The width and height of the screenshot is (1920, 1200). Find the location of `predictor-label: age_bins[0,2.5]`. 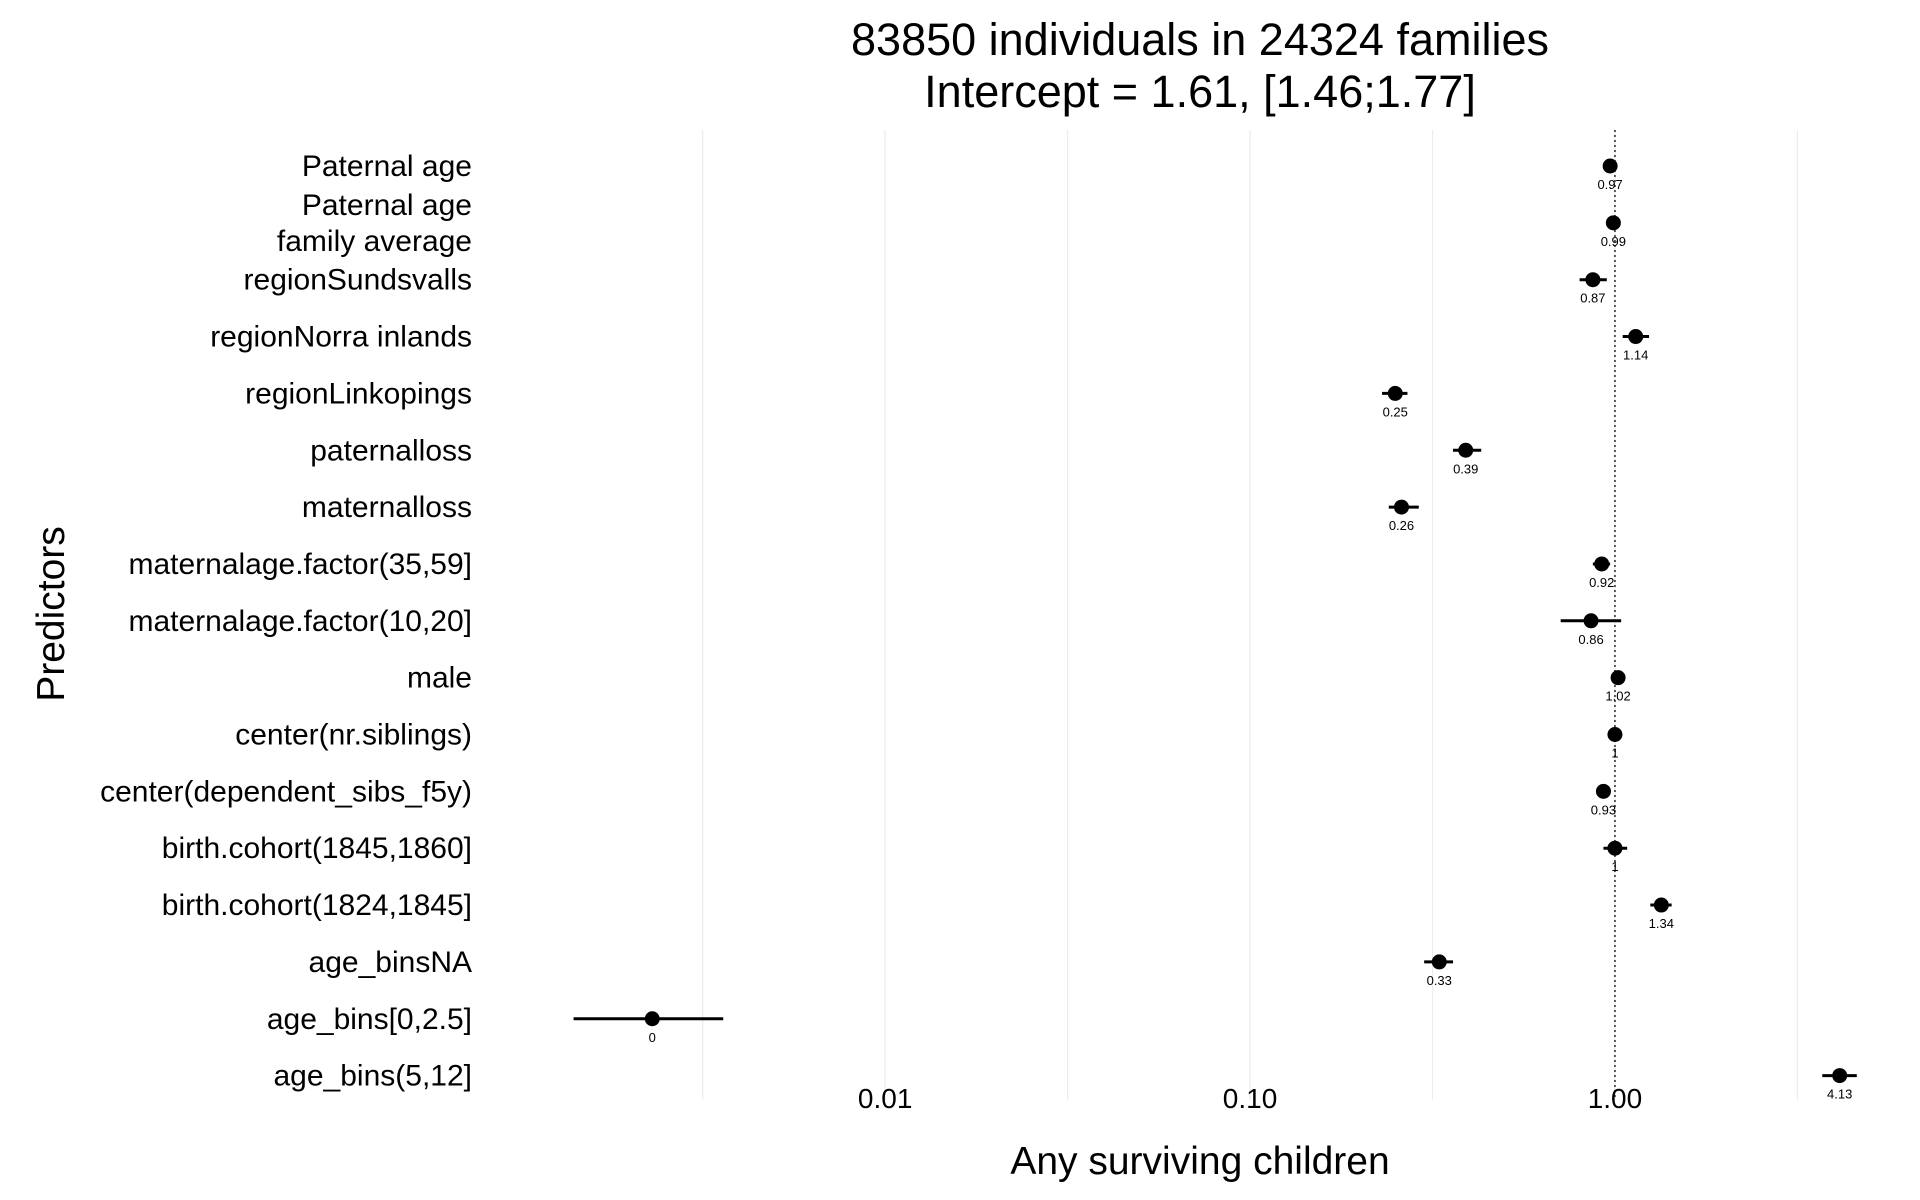

predictor-label: age_bins[0,2.5] is located at coordinates (369, 1019).